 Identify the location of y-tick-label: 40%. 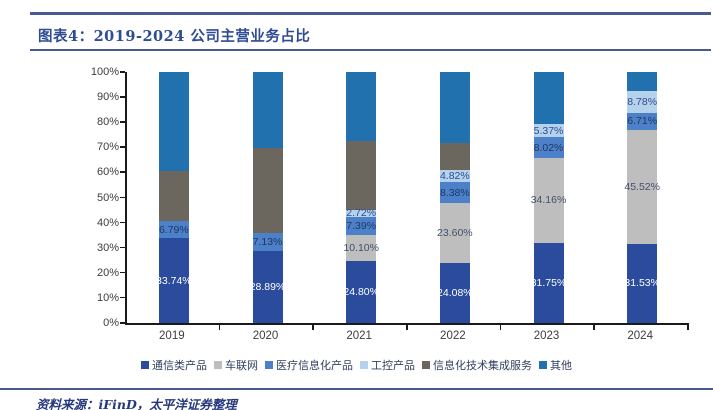
(107, 222).